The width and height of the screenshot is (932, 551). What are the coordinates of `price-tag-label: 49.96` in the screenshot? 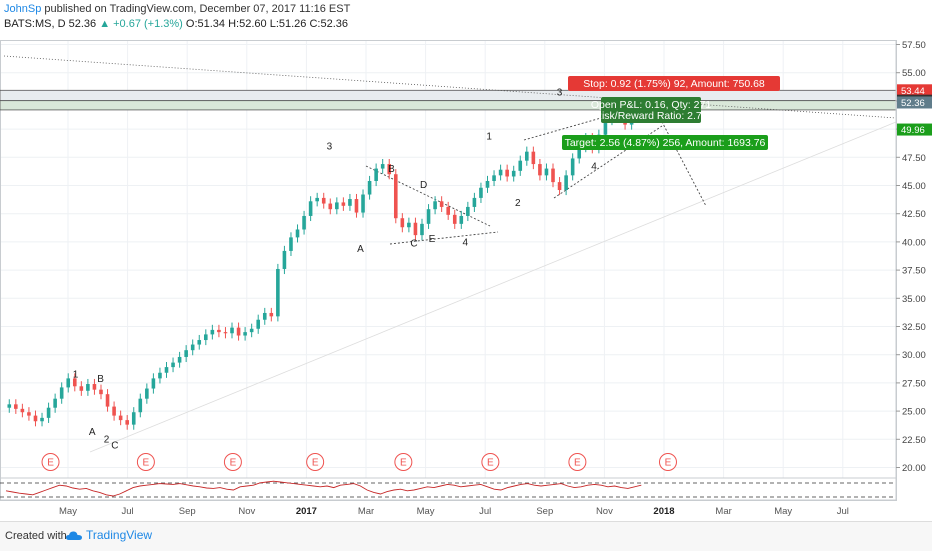 It's located at (913, 130).